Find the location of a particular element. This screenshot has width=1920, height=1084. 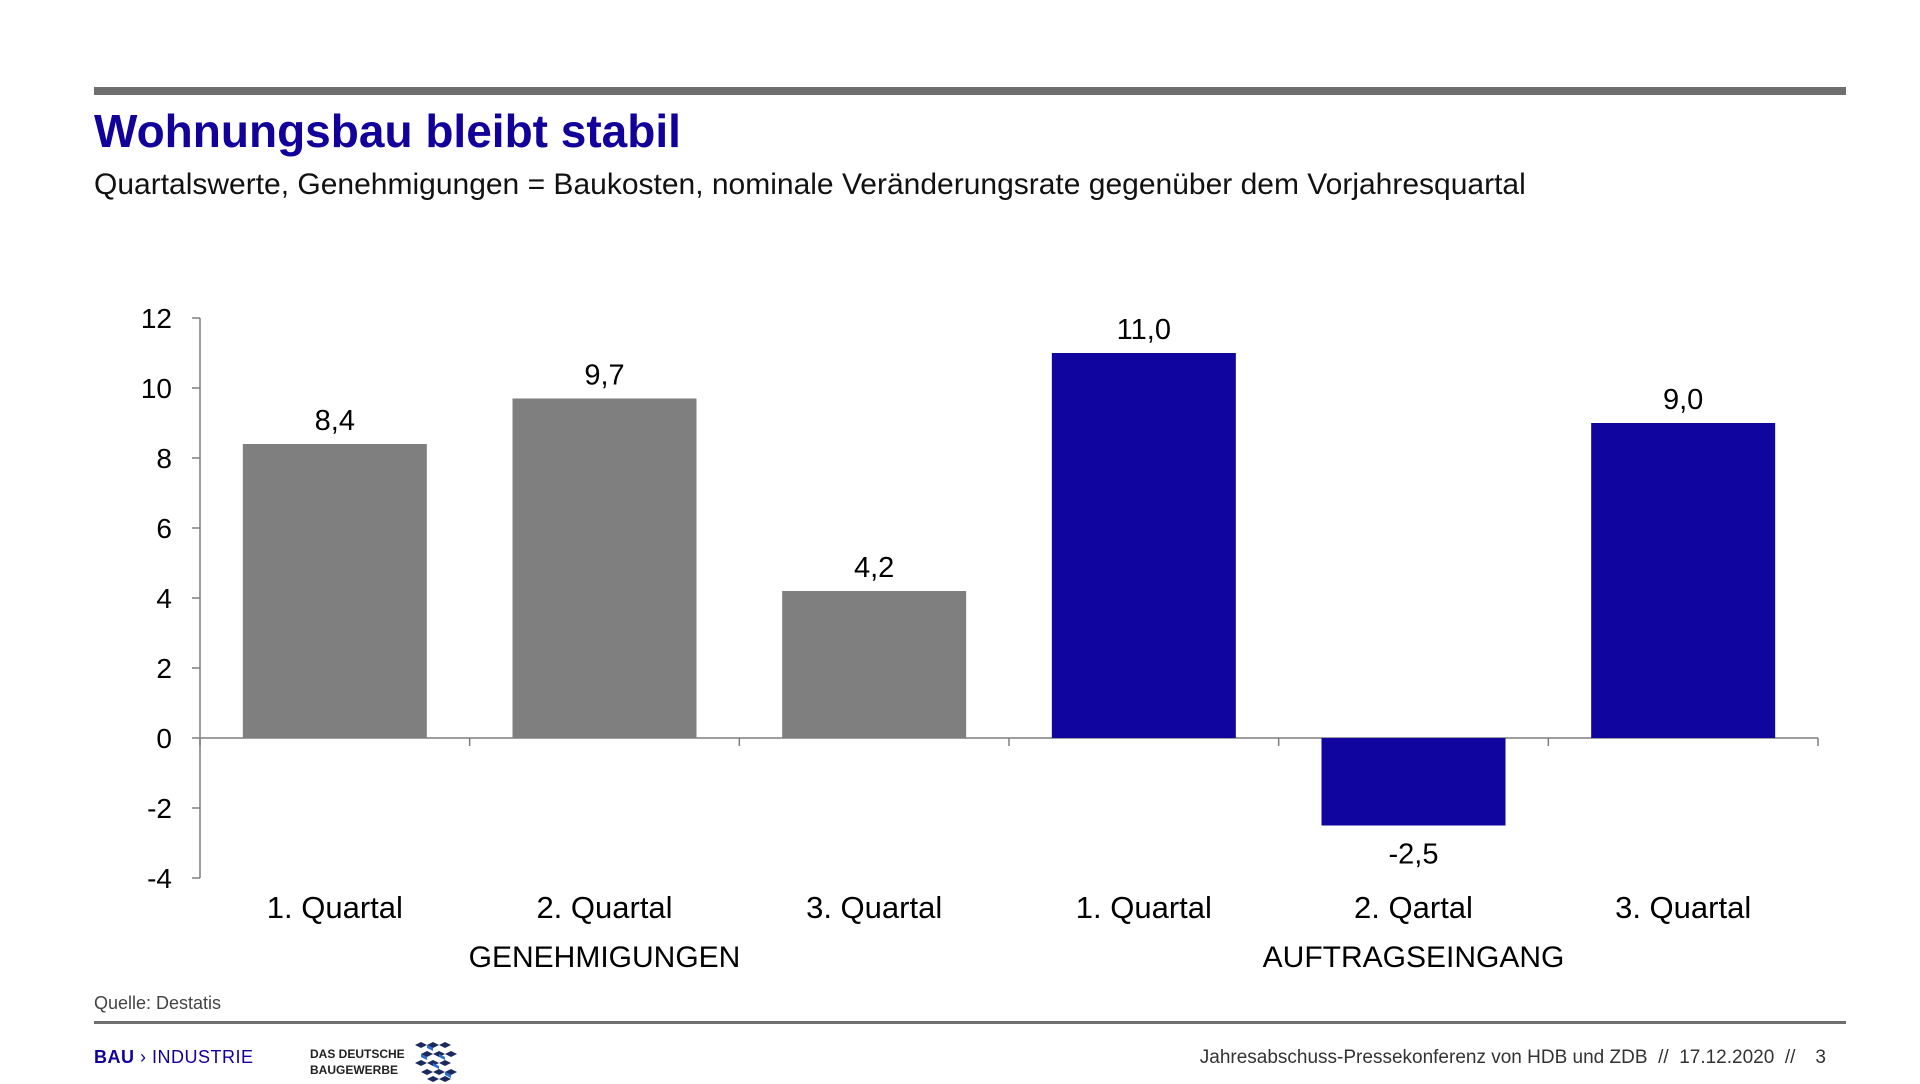

group-labels: GENEHMIGUNGEN AUFTRAGSEINGANG is located at coordinates (1017, 957).